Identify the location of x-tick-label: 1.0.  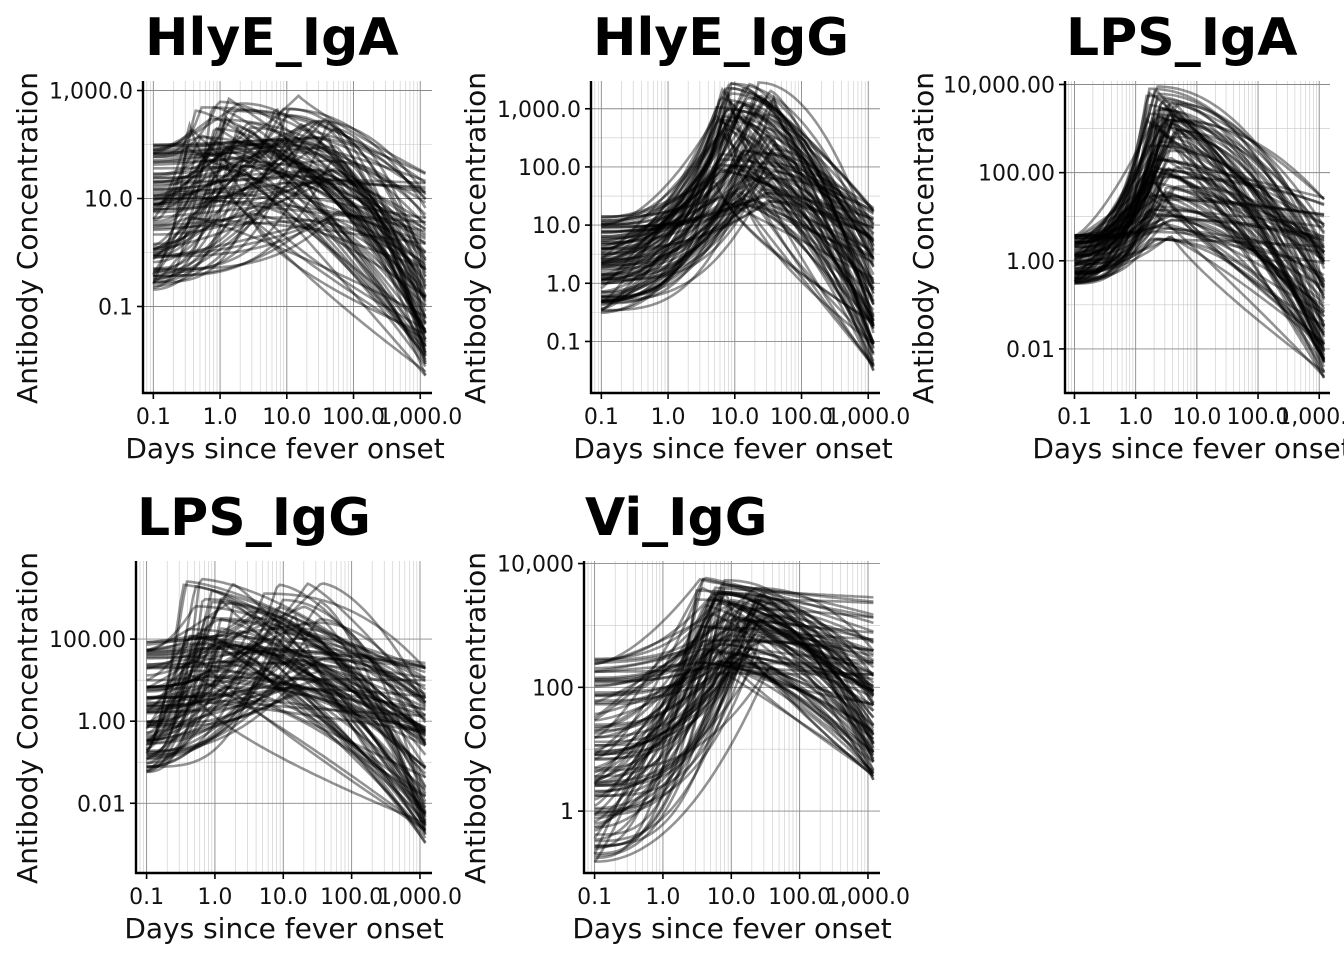
(220, 417).